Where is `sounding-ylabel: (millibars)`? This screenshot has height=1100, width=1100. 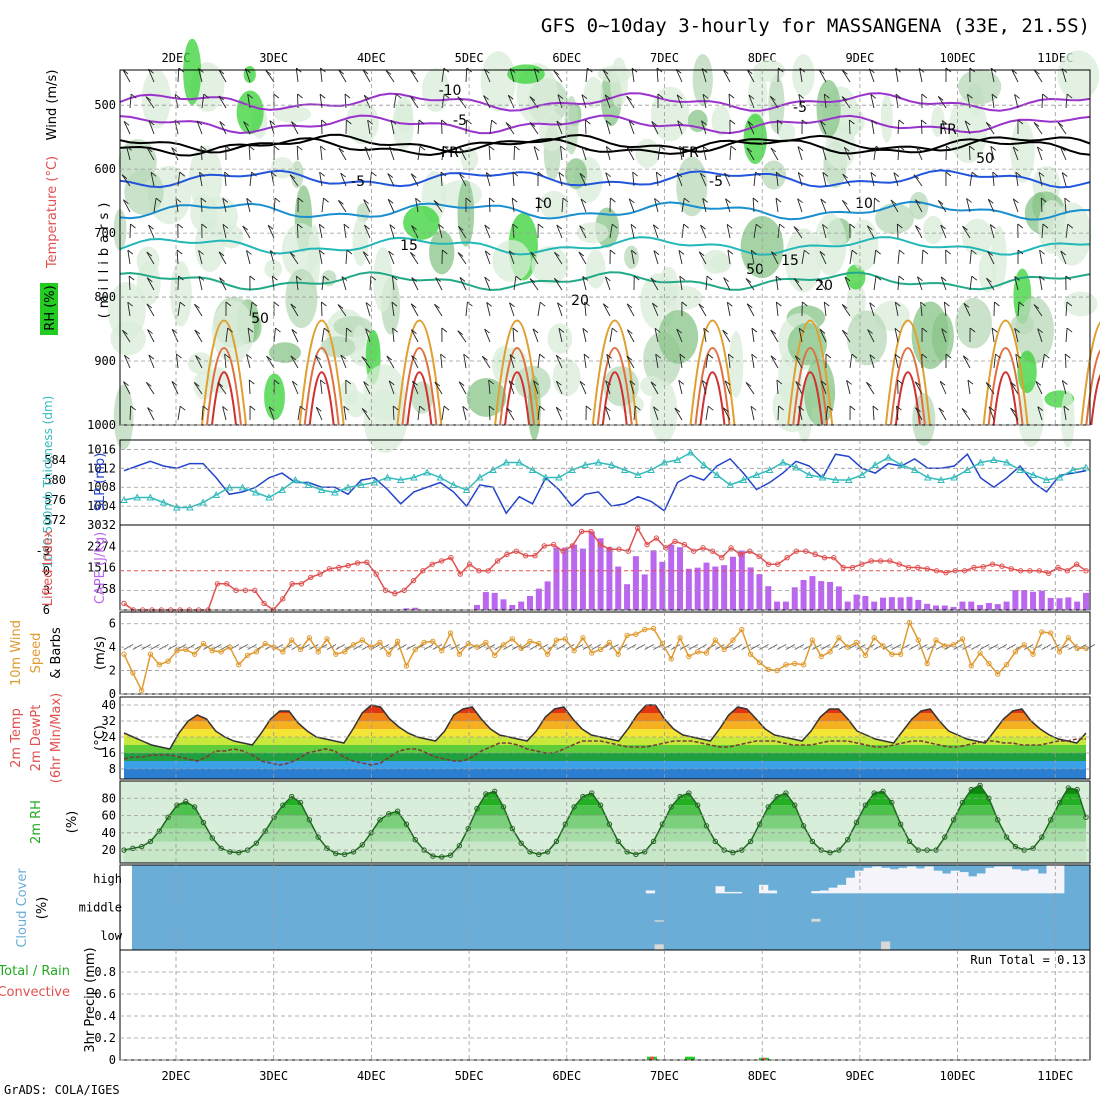 sounding-ylabel: (millibars) is located at coordinates (104, 258).